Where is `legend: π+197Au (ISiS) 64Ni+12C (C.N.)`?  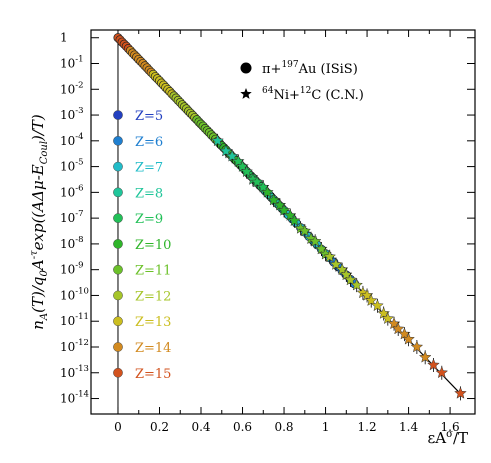 legend: π+197Au (ISiS) 64Ni+12C (C.N.) is located at coordinates (302, 81).